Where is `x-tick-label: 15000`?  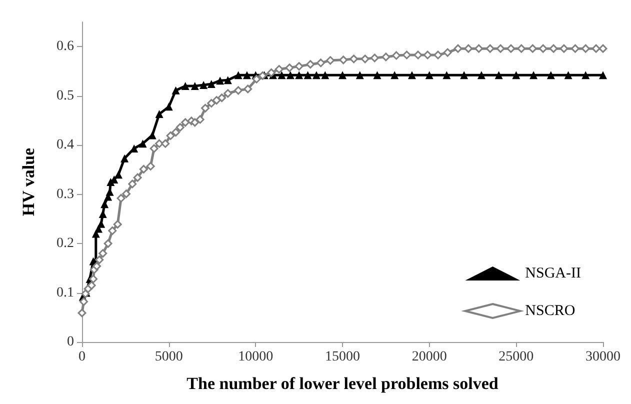
x-tick-label: 15000 is located at coordinates (342, 357).